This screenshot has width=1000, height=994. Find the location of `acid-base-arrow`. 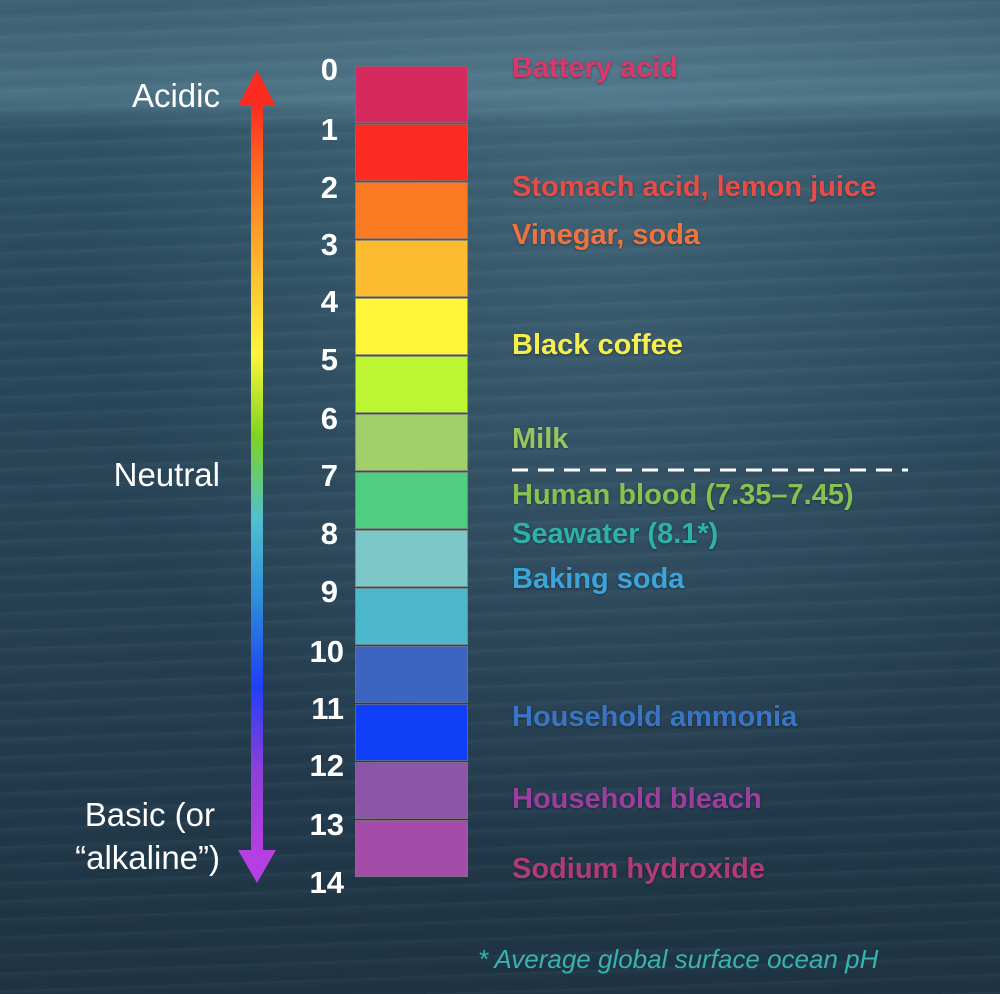

acid-base-arrow is located at coordinates (257, 476).